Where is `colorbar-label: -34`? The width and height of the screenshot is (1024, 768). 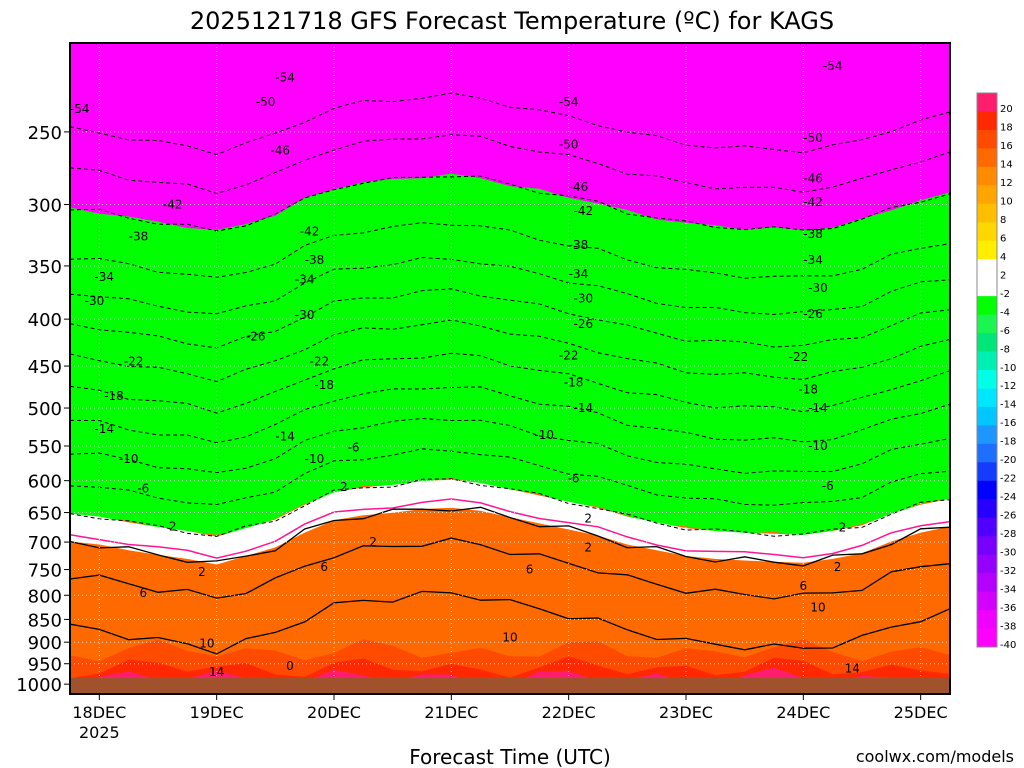 colorbar-label: -34 is located at coordinates (1008, 589).